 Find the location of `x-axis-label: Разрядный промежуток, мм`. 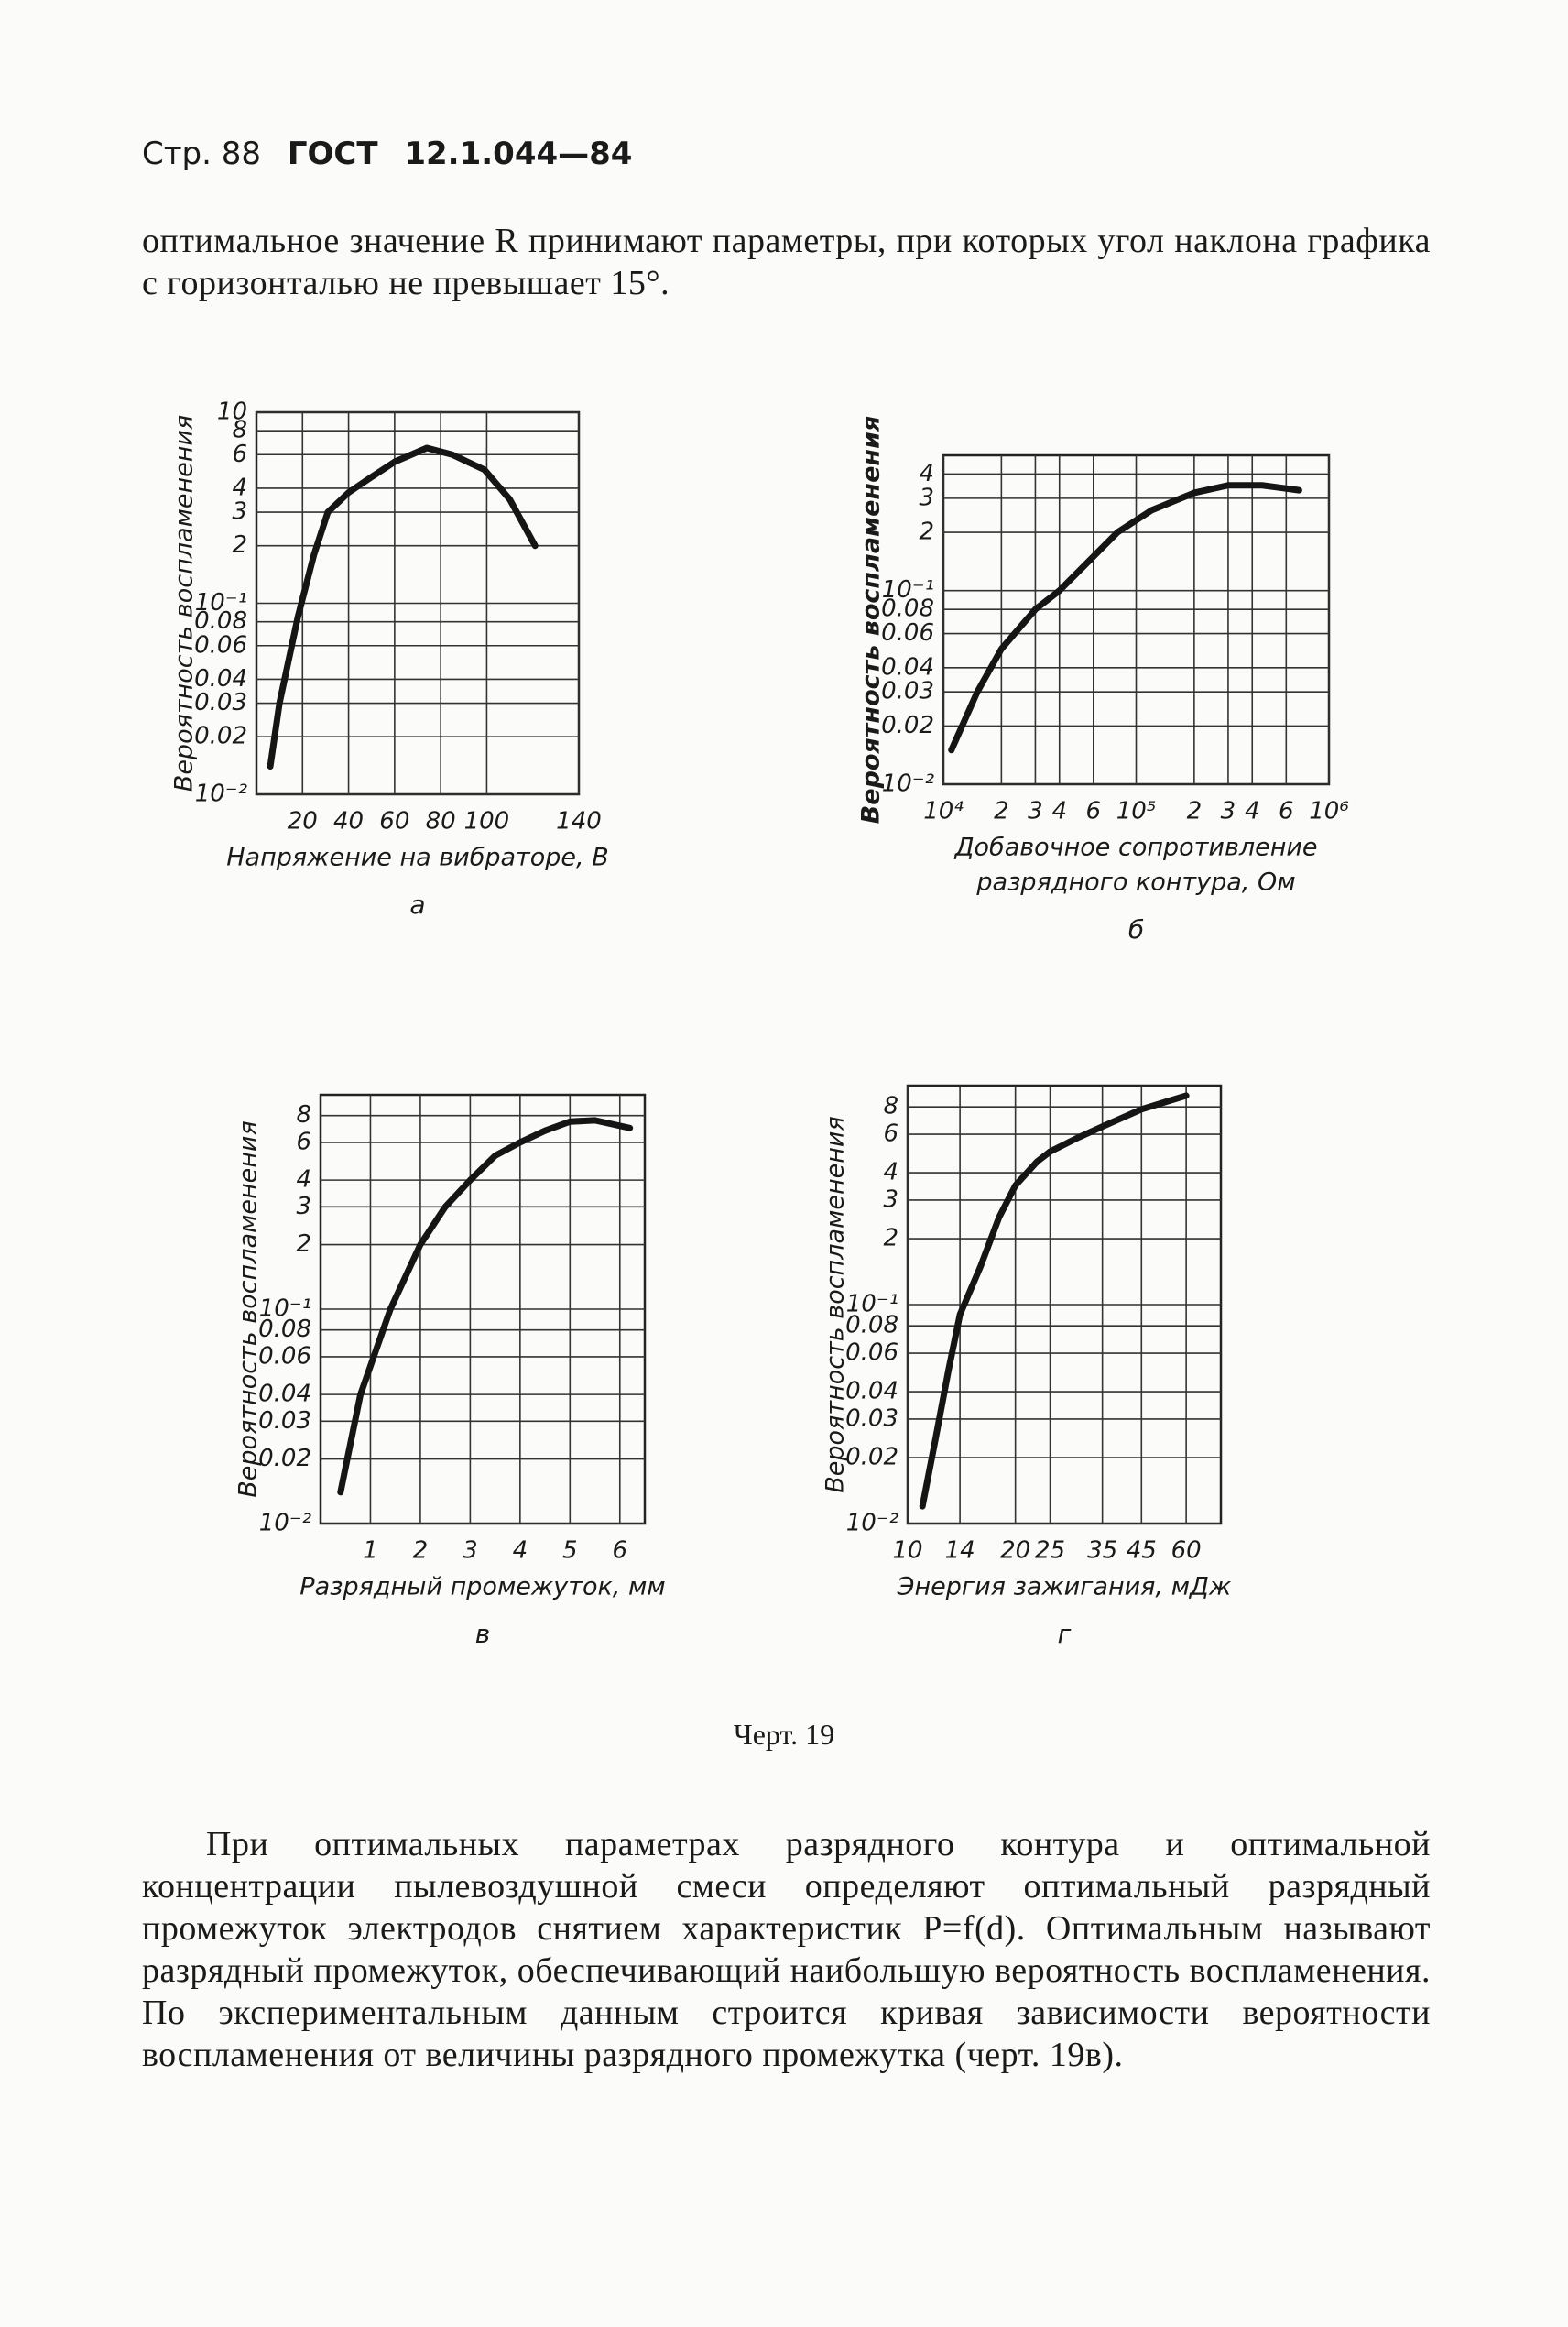

x-axis-label: Разрядный промежуток, мм is located at coordinates (482, 1587).